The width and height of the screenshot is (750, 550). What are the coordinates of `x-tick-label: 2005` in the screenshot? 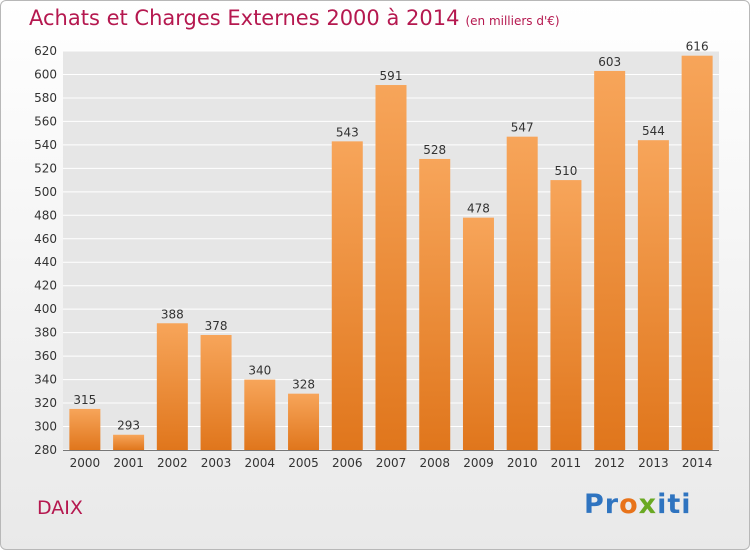 It's located at (303, 463).